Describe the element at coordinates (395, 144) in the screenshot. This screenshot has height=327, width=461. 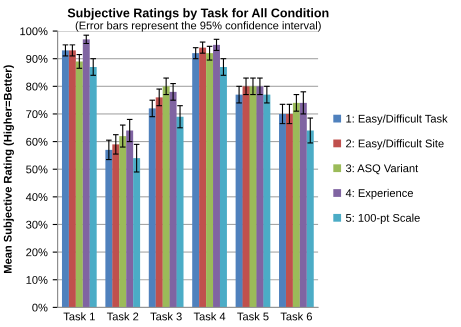
I see `legend-label: 2: Easy/Difficult Site` at that location.